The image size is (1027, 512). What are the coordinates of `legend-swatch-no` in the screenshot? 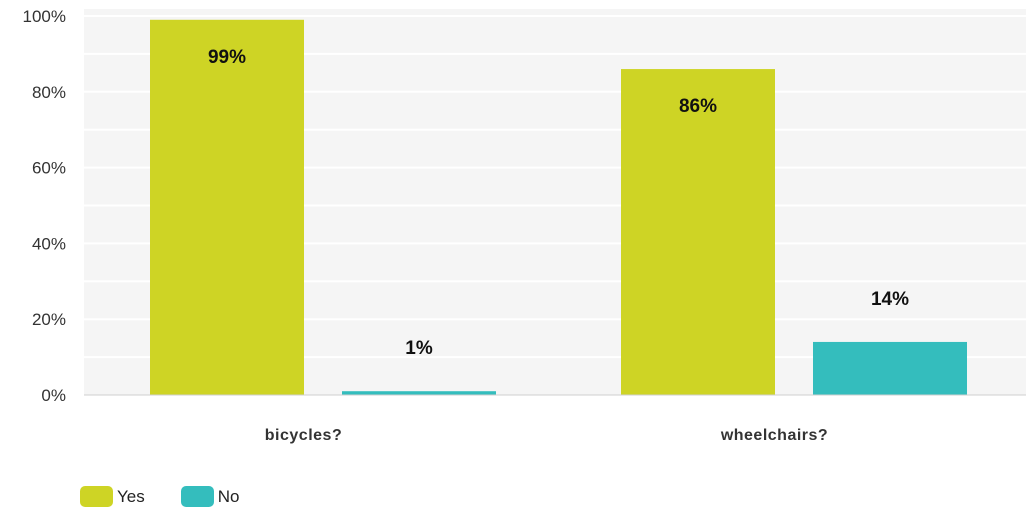 It's located at (197, 496).